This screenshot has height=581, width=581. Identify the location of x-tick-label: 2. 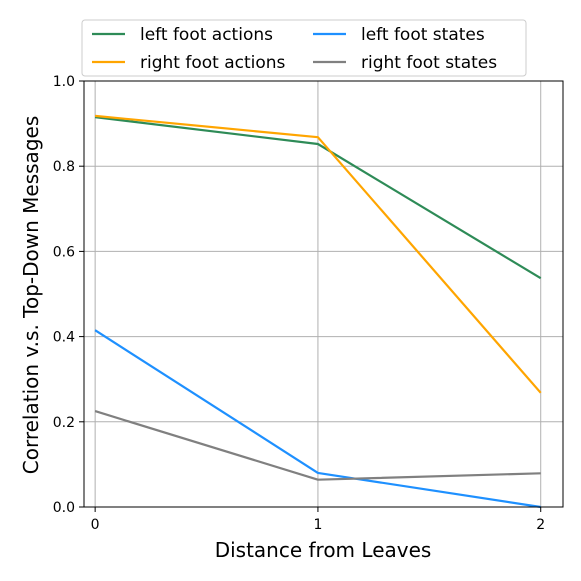
(540, 525).